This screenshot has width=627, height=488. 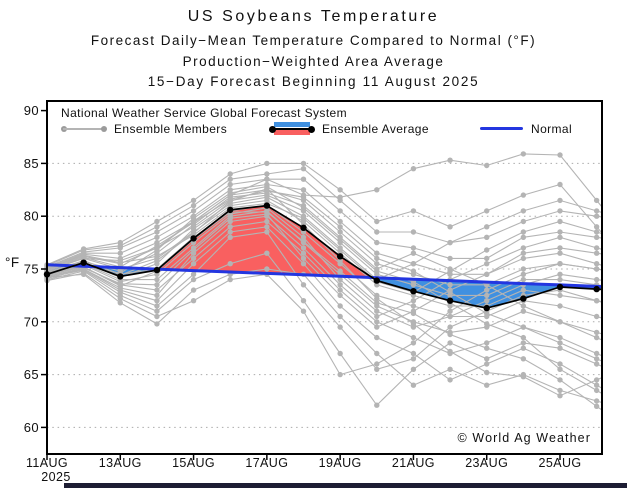 What do you see at coordinates (31, 374) in the screenshot?
I see `y-tick-label: 65` at bounding box center [31, 374].